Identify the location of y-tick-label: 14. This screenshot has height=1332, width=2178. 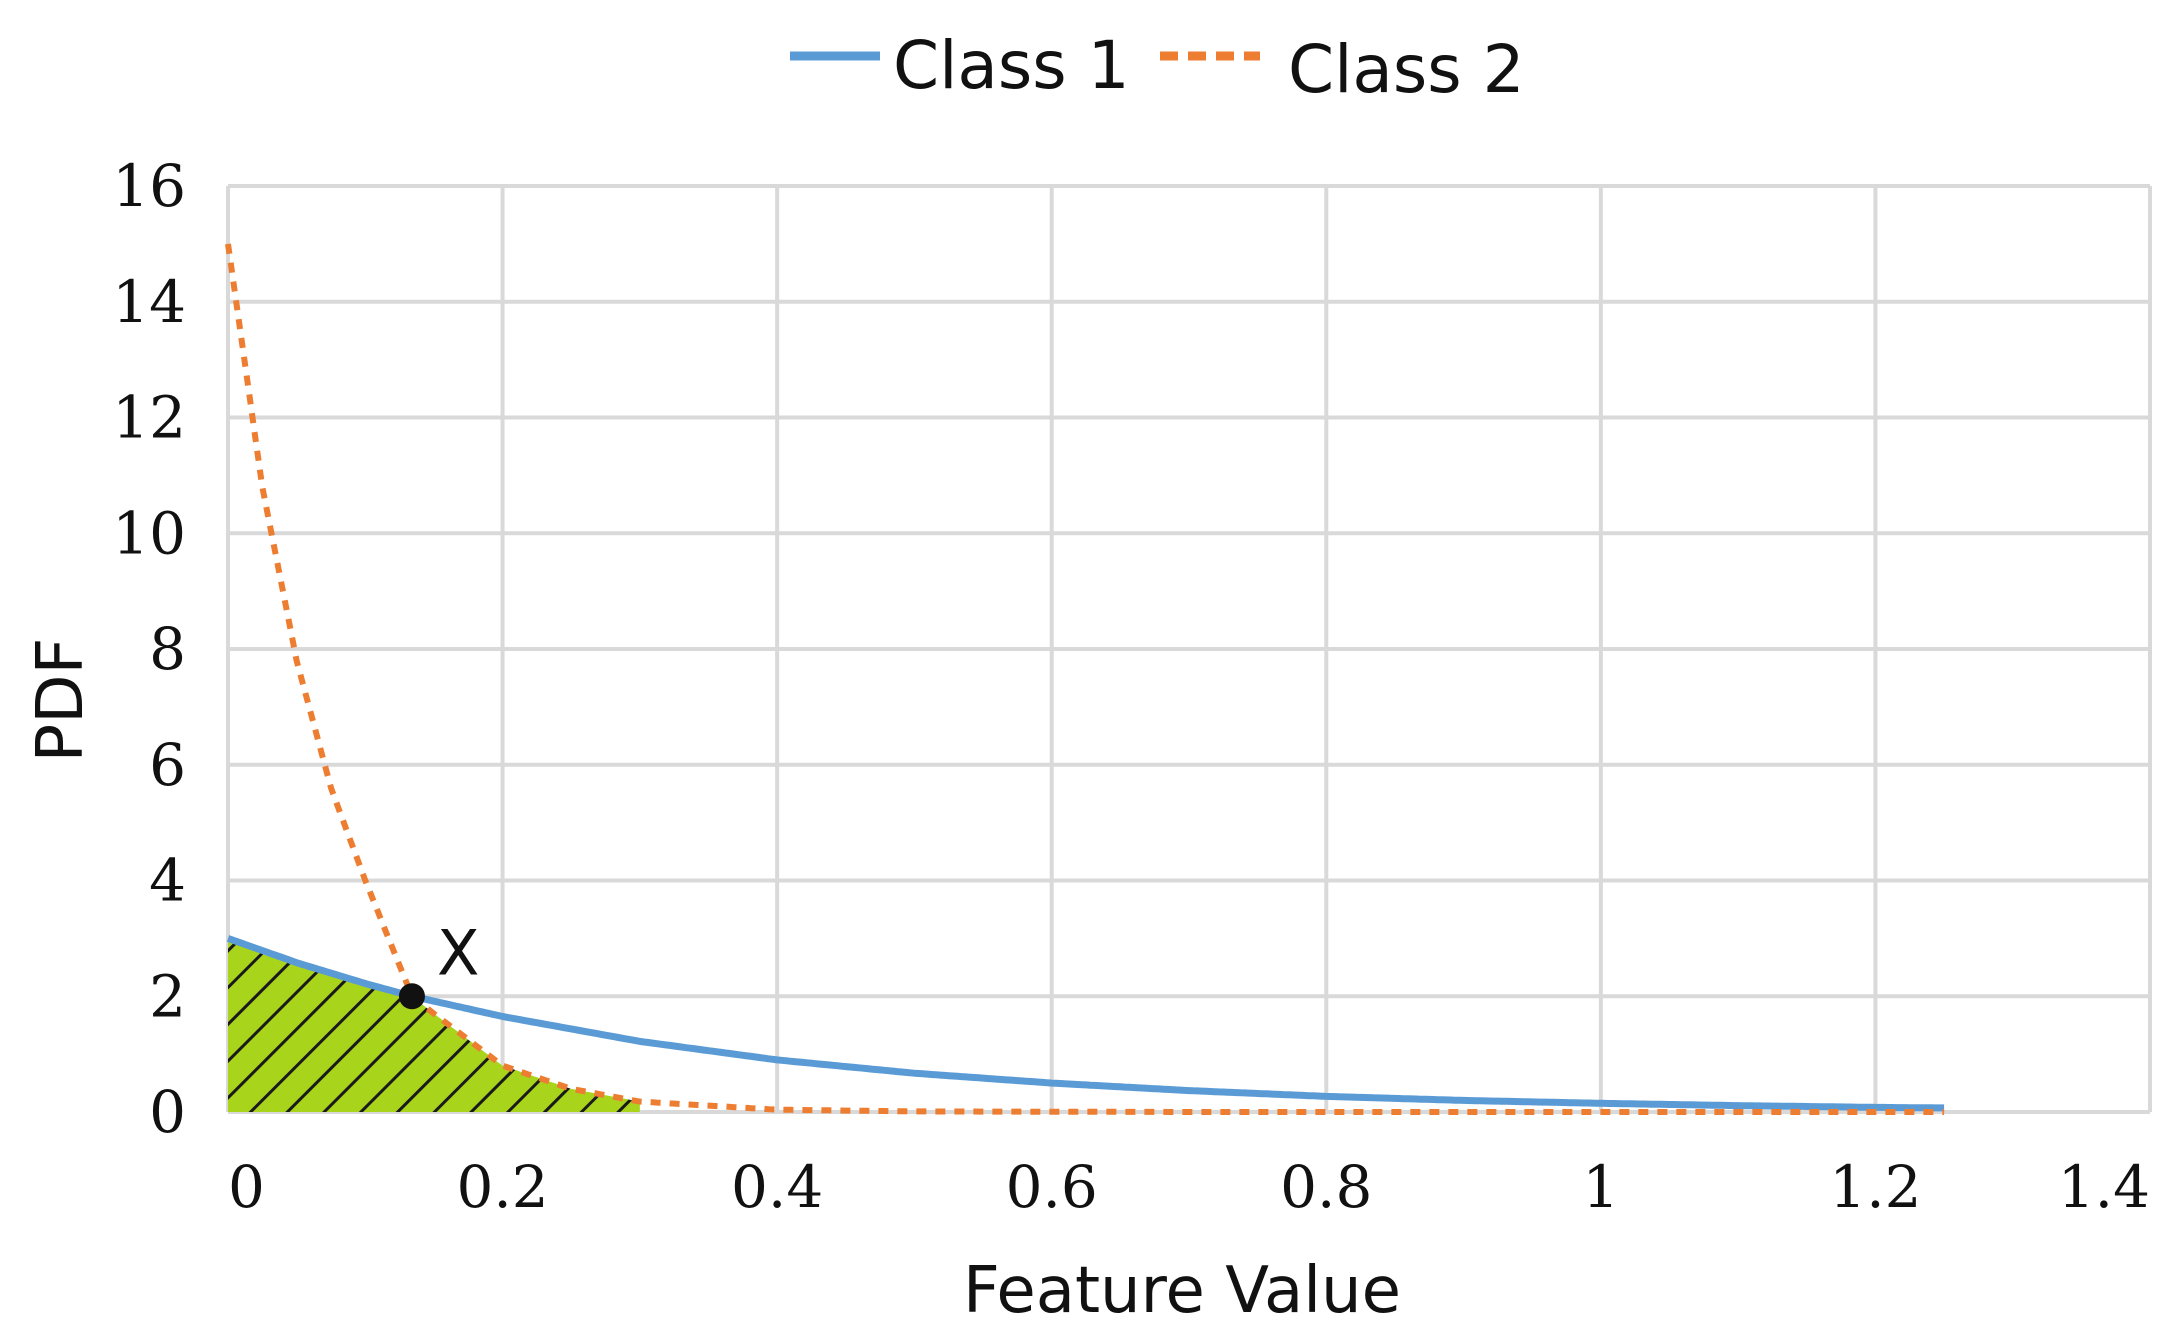
(149, 302).